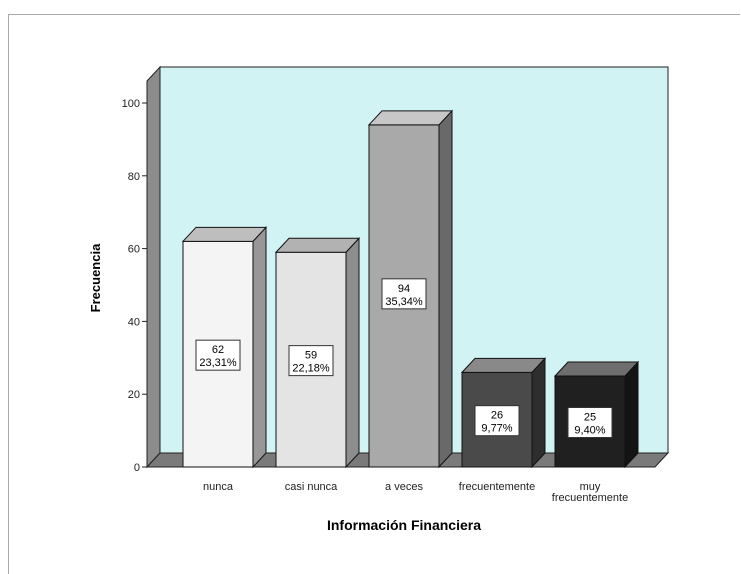  What do you see at coordinates (135, 277) in the screenshot?
I see `y-axis: 0 20 40 60 80 100` at bounding box center [135, 277].